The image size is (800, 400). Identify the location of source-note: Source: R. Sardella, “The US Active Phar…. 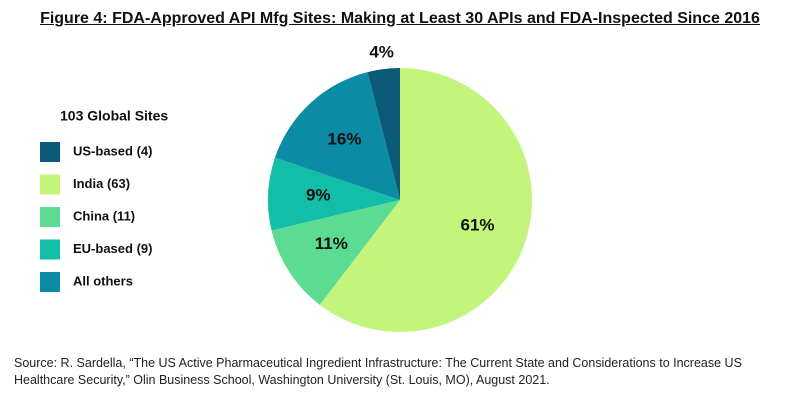
(378, 371).